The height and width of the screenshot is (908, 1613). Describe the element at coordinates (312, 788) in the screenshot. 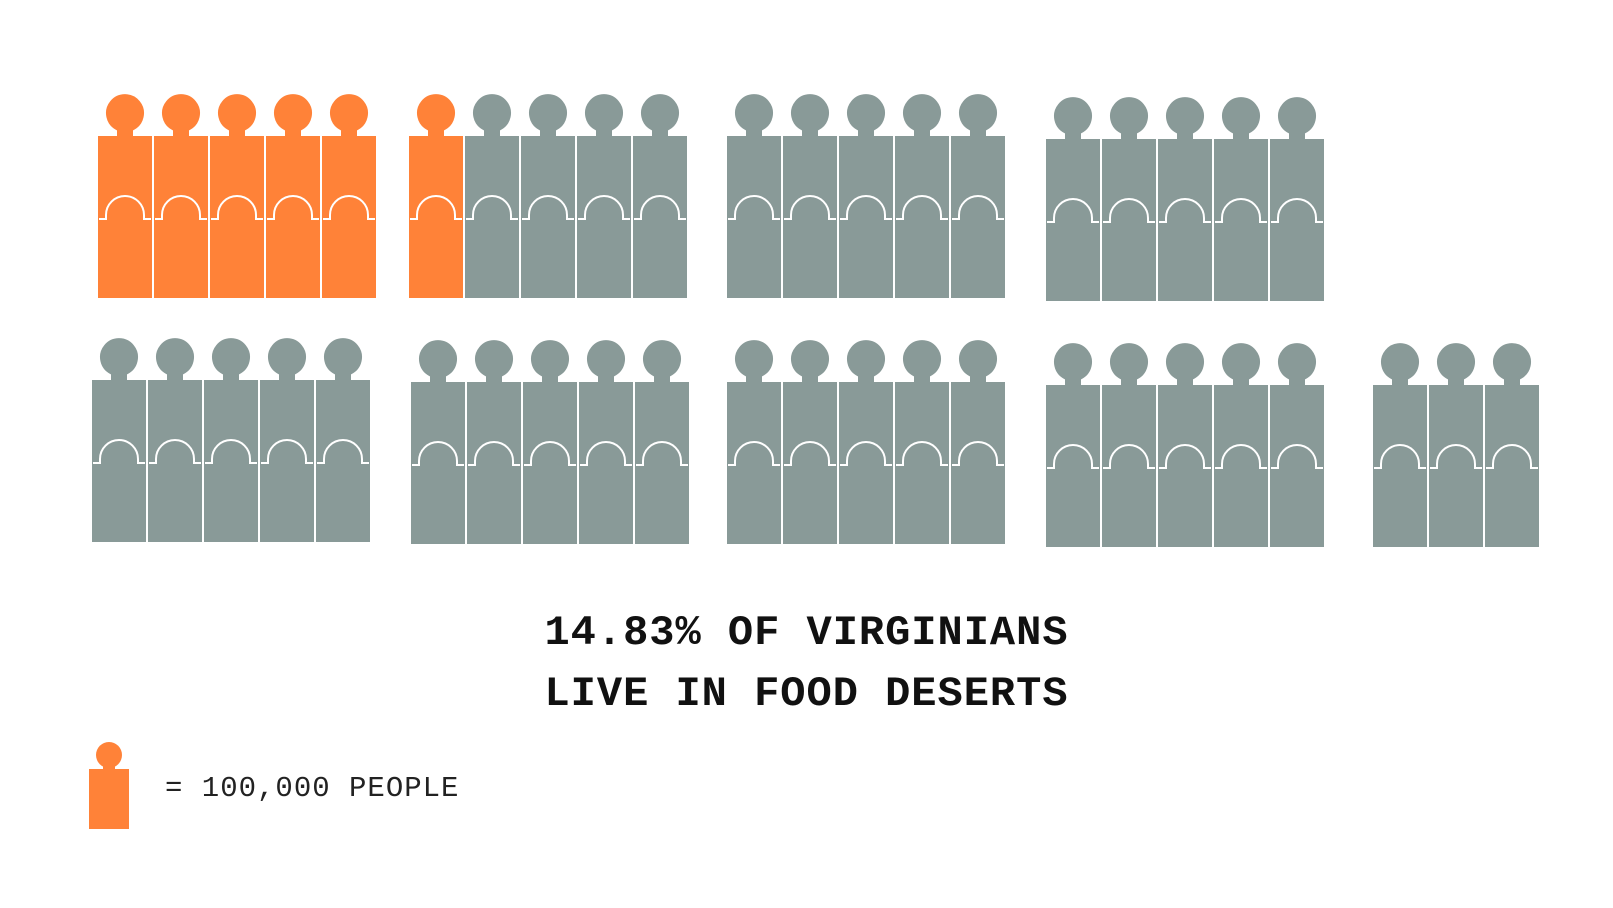

I see `legend-label: = 100,000 PEOPLE` at that location.